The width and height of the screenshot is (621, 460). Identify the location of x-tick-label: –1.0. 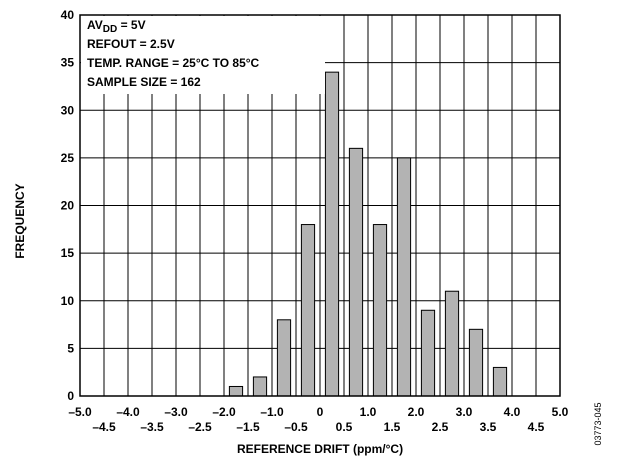
(272, 412).